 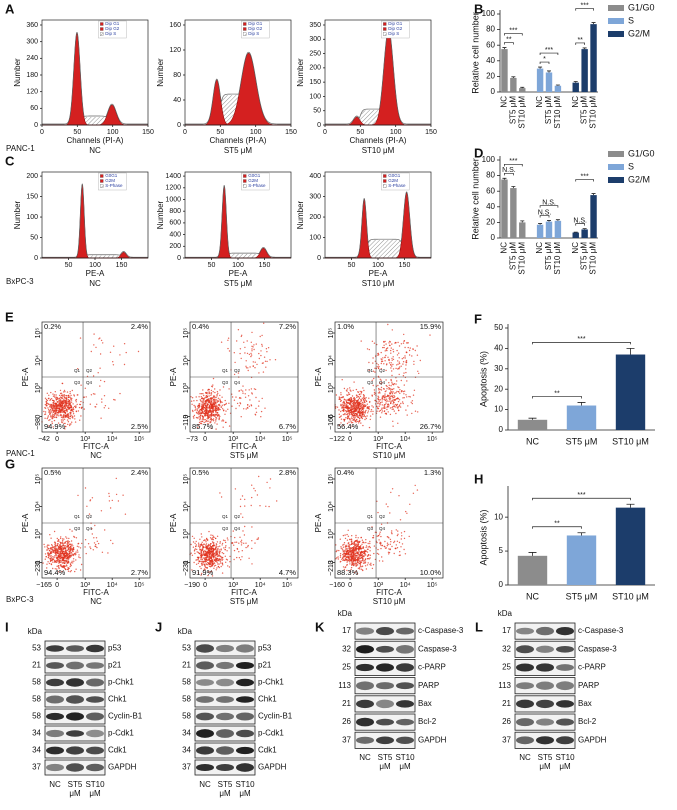 I want to click on legend-swatch, so click(x=102, y=29).